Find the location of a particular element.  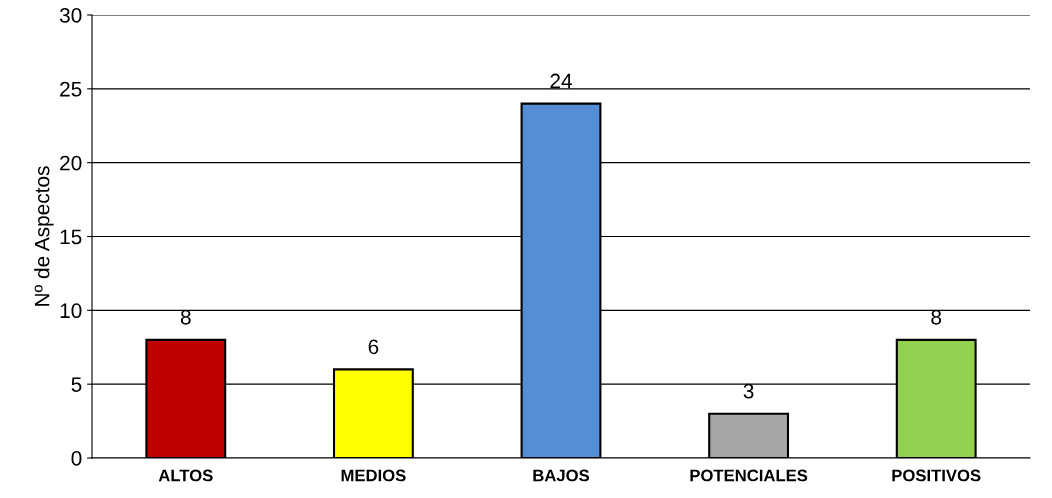

data-label: 24 is located at coordinates (561, 81).